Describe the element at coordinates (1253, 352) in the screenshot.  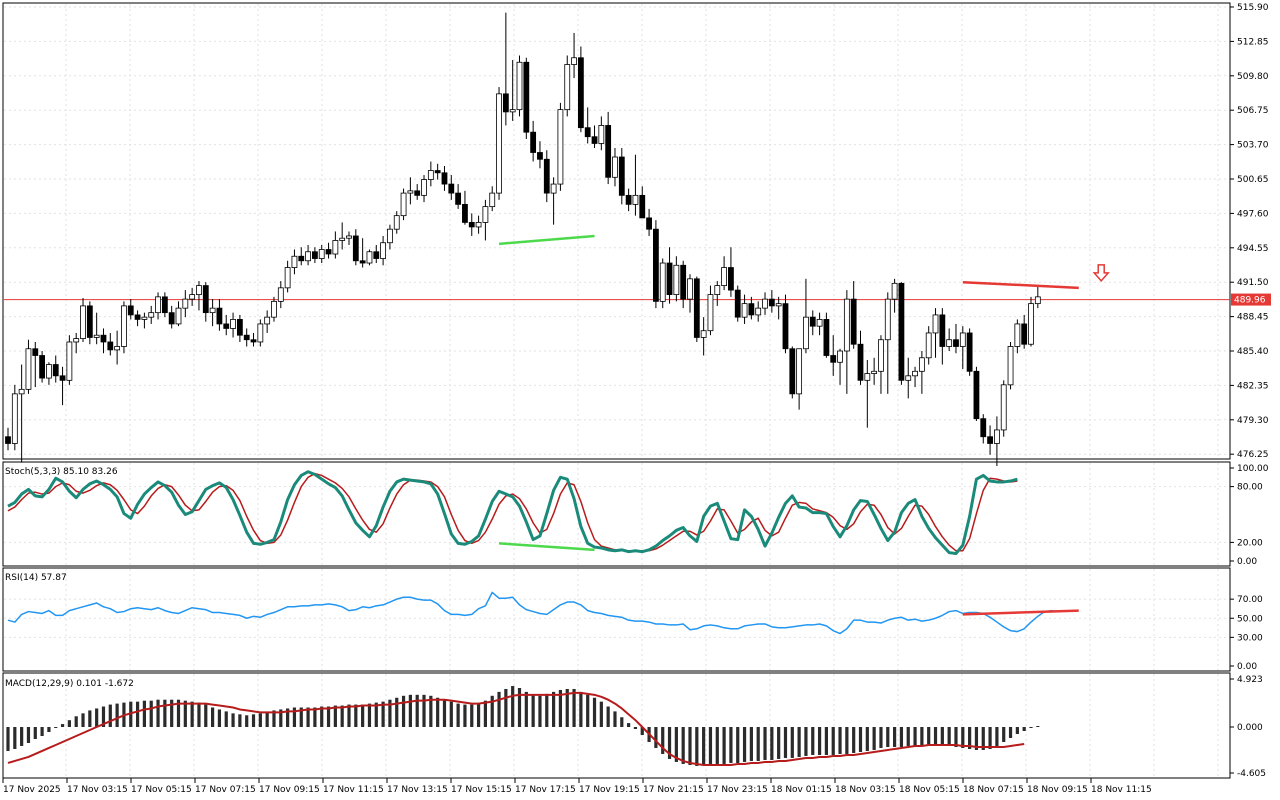
I see `y-tick-label: 485.40` at that location.